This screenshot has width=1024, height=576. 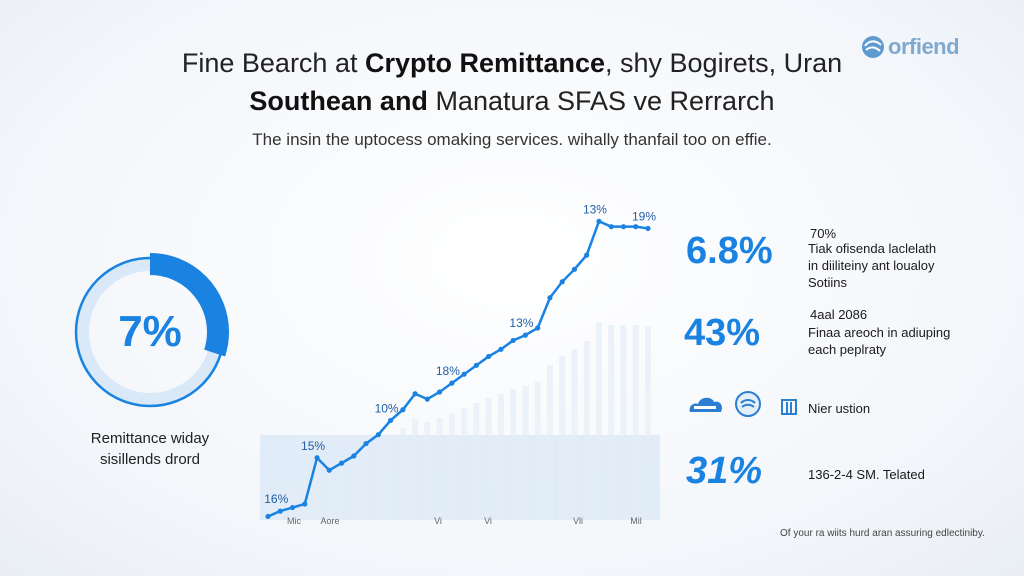 I want to click on data-label: 18%, so click(x=448, y=371).